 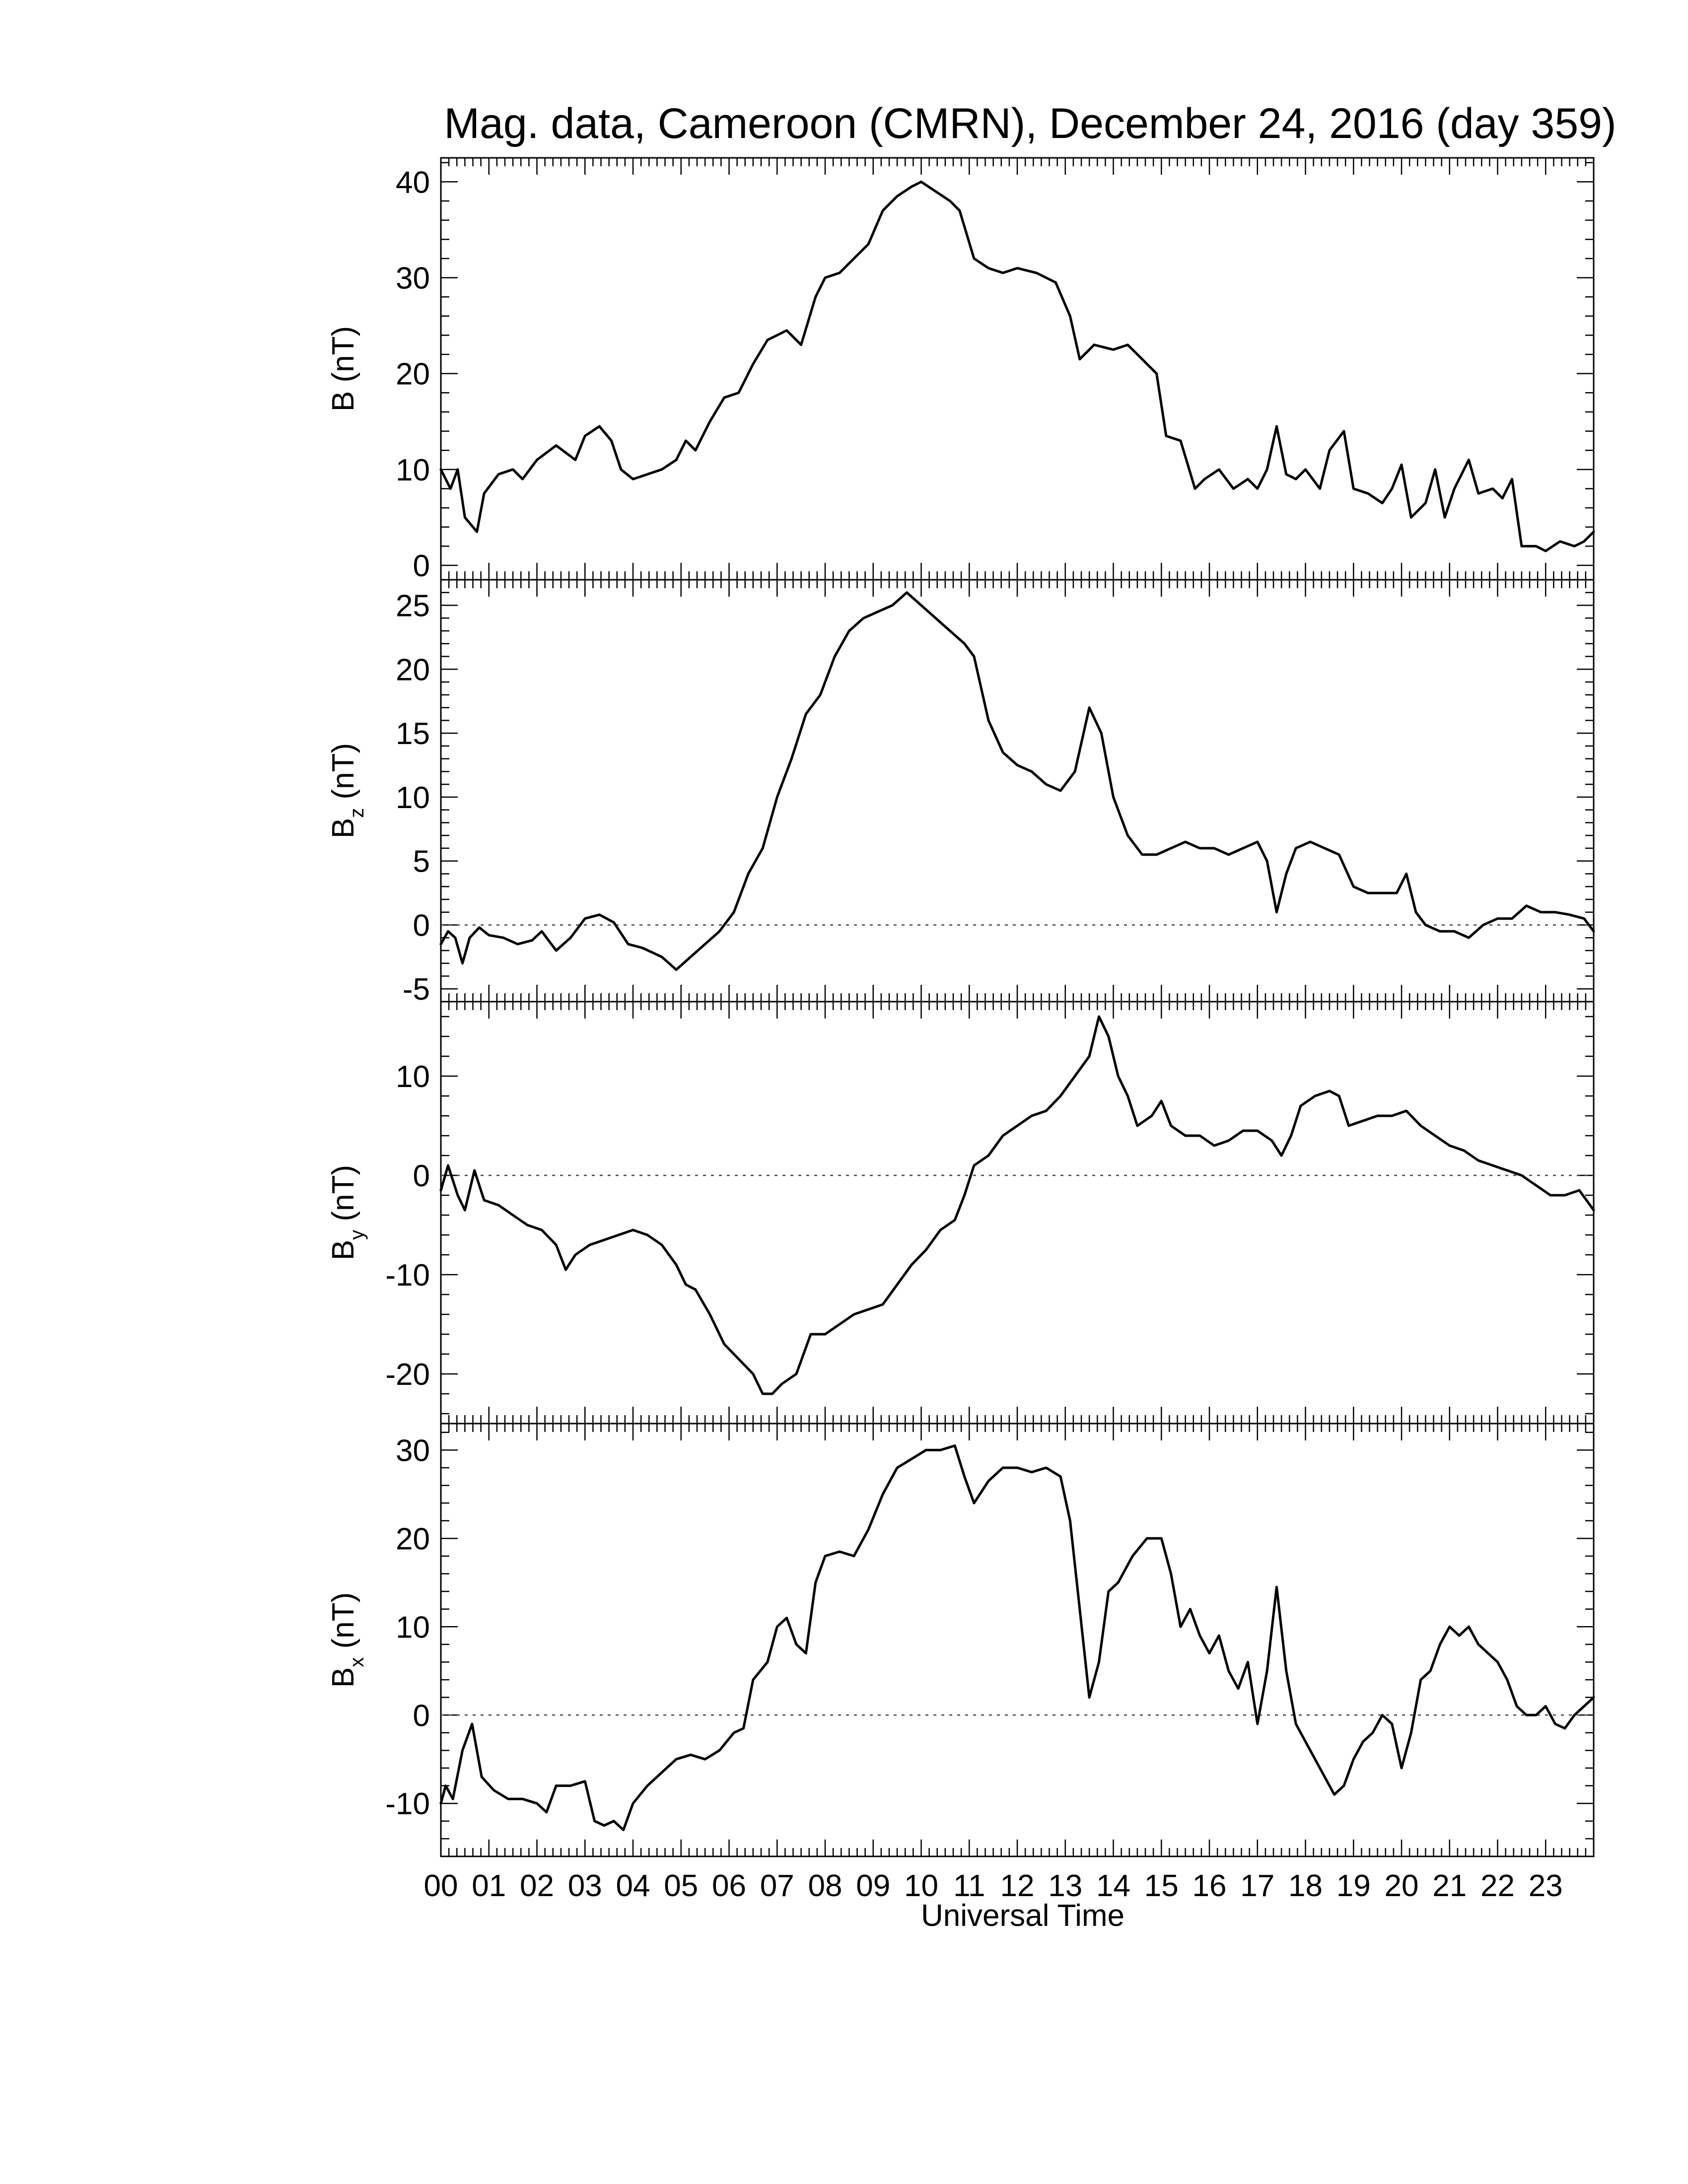 I want to click on x-tick-label: 00, so click(x=441, y=1886).